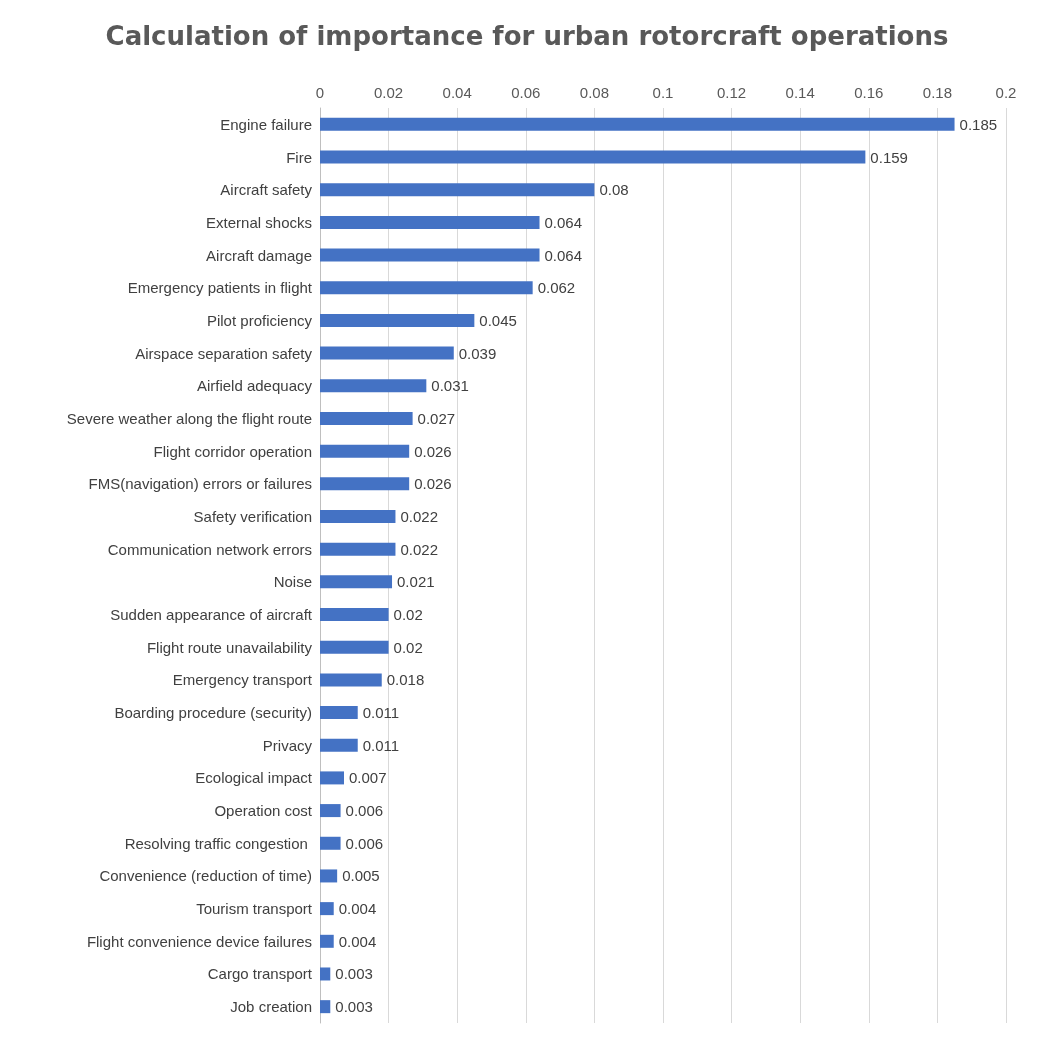 The height and width of the screenshot is (1046, 1054). I want to click on x-tick-label: 0.04, so click(457, 92).